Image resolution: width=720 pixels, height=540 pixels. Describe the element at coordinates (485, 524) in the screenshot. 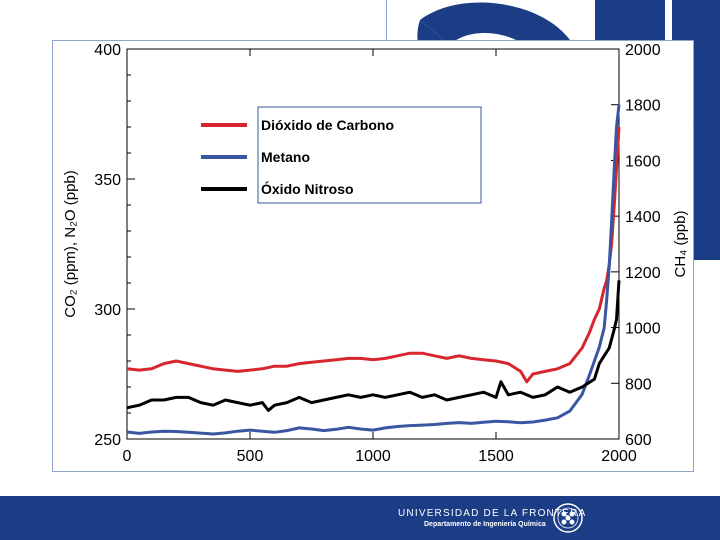

I see `department-name: Departamento de Ingeniería Química` at that location.